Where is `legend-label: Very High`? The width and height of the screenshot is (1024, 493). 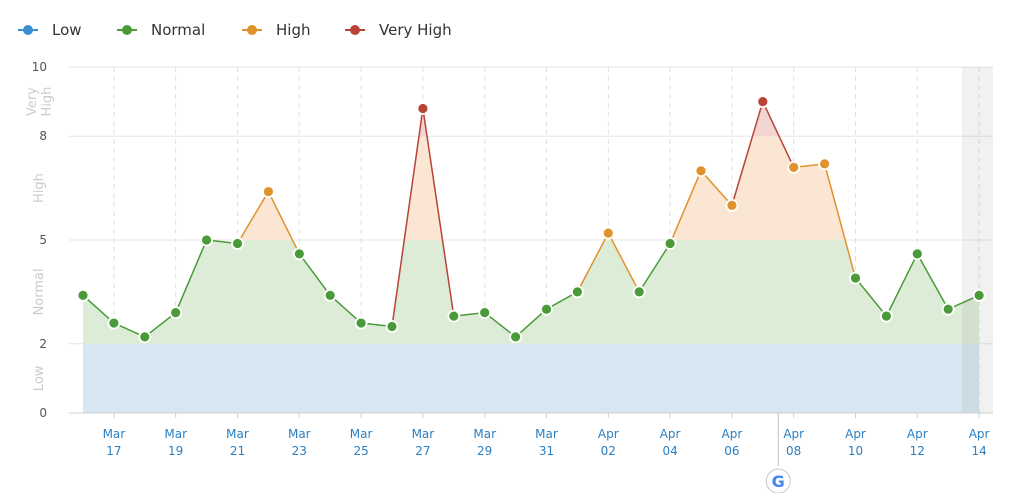 legend-label: Very High is located at coordinates (415, 30).